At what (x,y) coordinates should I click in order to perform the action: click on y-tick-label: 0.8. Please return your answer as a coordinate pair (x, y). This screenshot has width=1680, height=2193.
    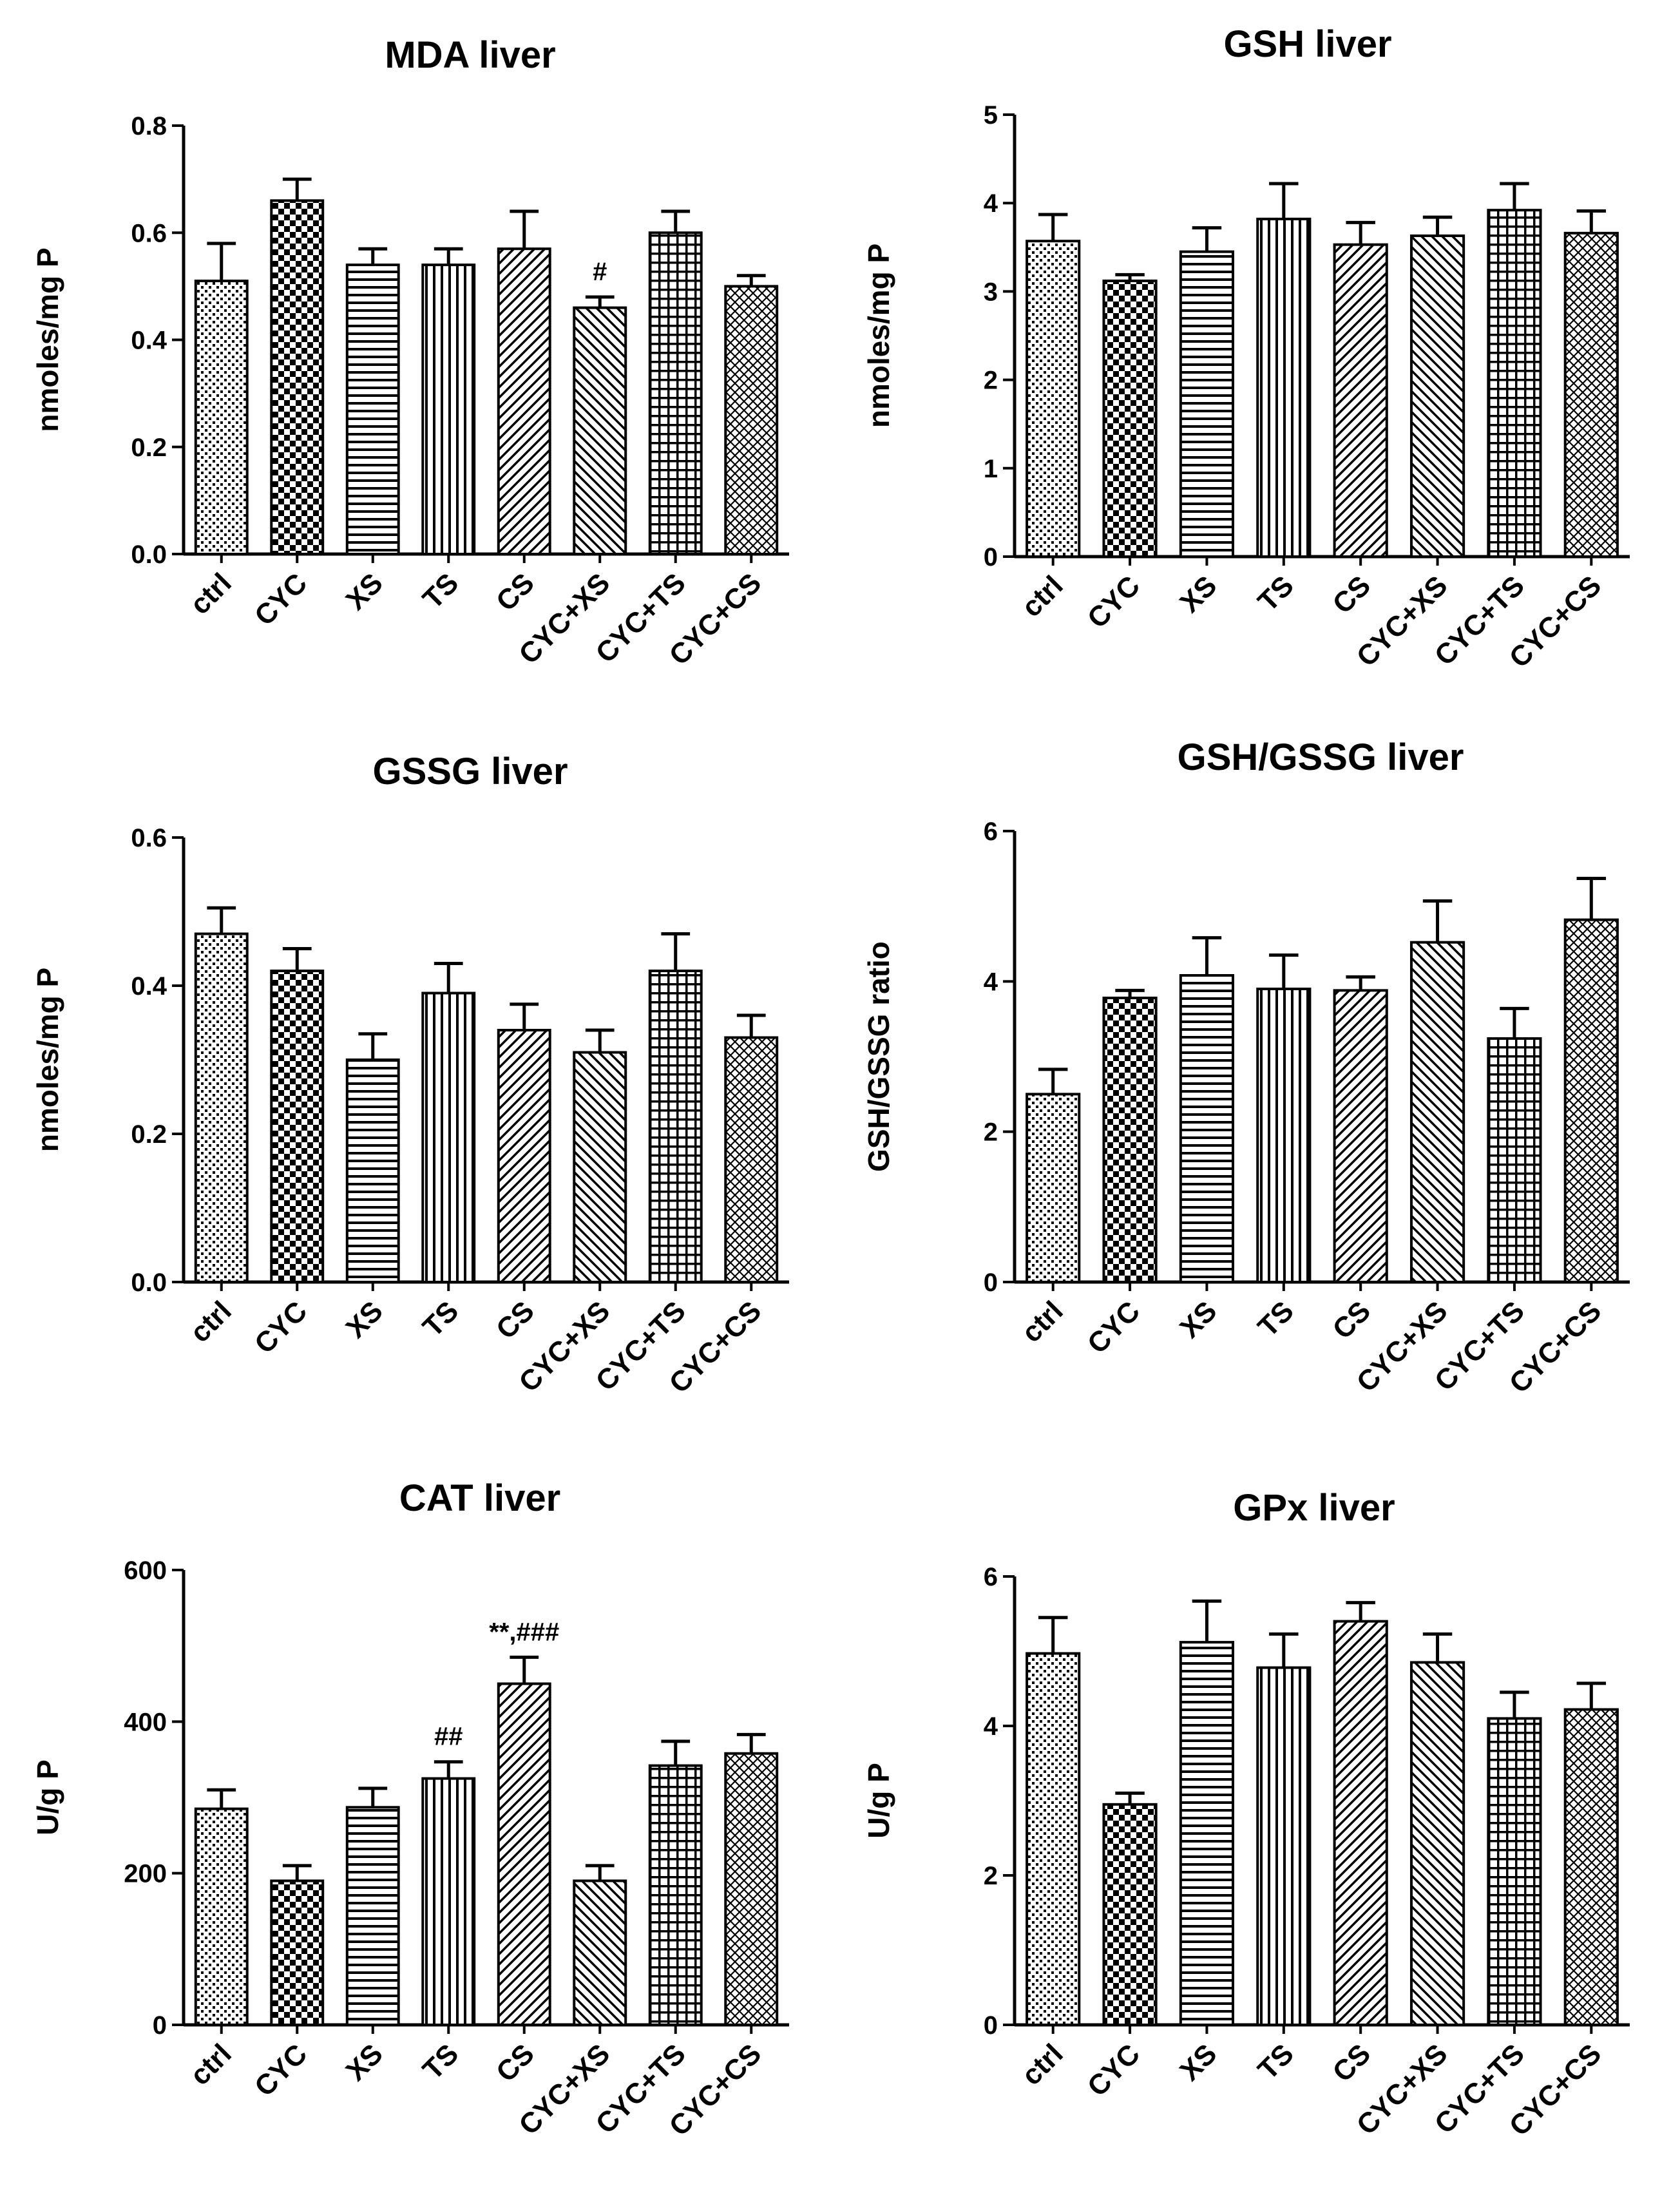
    Looking at the image, I should click on (149, 126).